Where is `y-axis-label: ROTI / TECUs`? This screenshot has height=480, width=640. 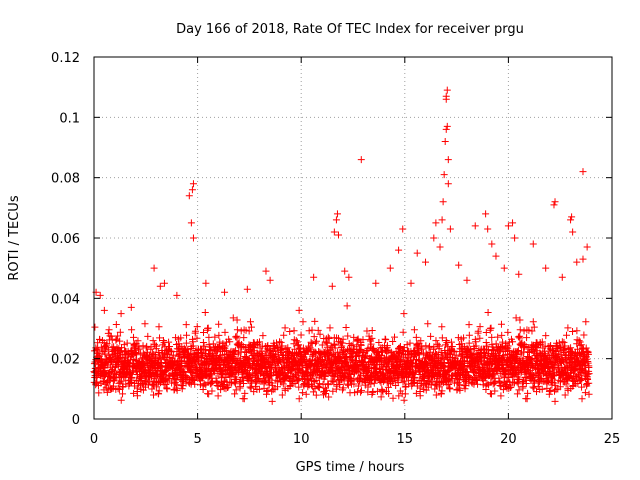 y-axis-label: ROTI / TECUs is located at coordinates (14, 237).